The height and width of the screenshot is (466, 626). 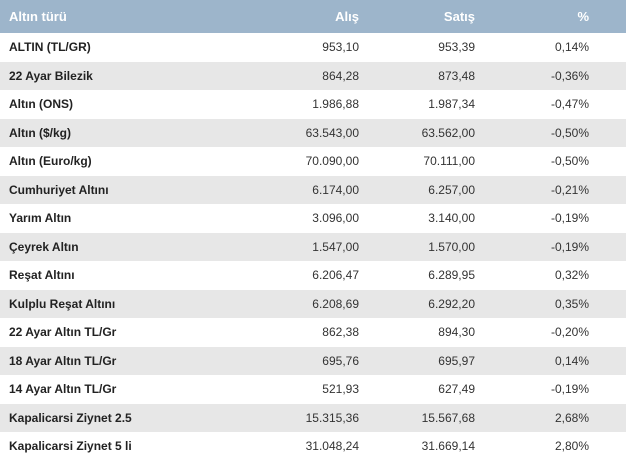 I want to click on table-row: Altın (ONS) 1.986,88 1.987,34 -0,47%, so click(x=313, y=104).